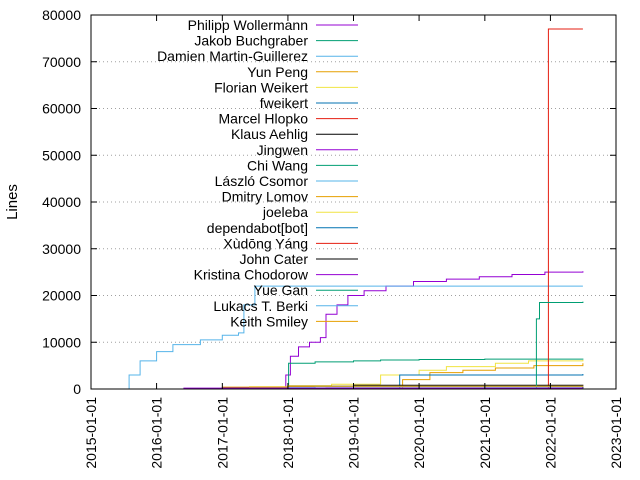 The height and width of the screenshot is (480, 640). I want to click on x-tick-label: 2018-01-01, so click(288, 433).